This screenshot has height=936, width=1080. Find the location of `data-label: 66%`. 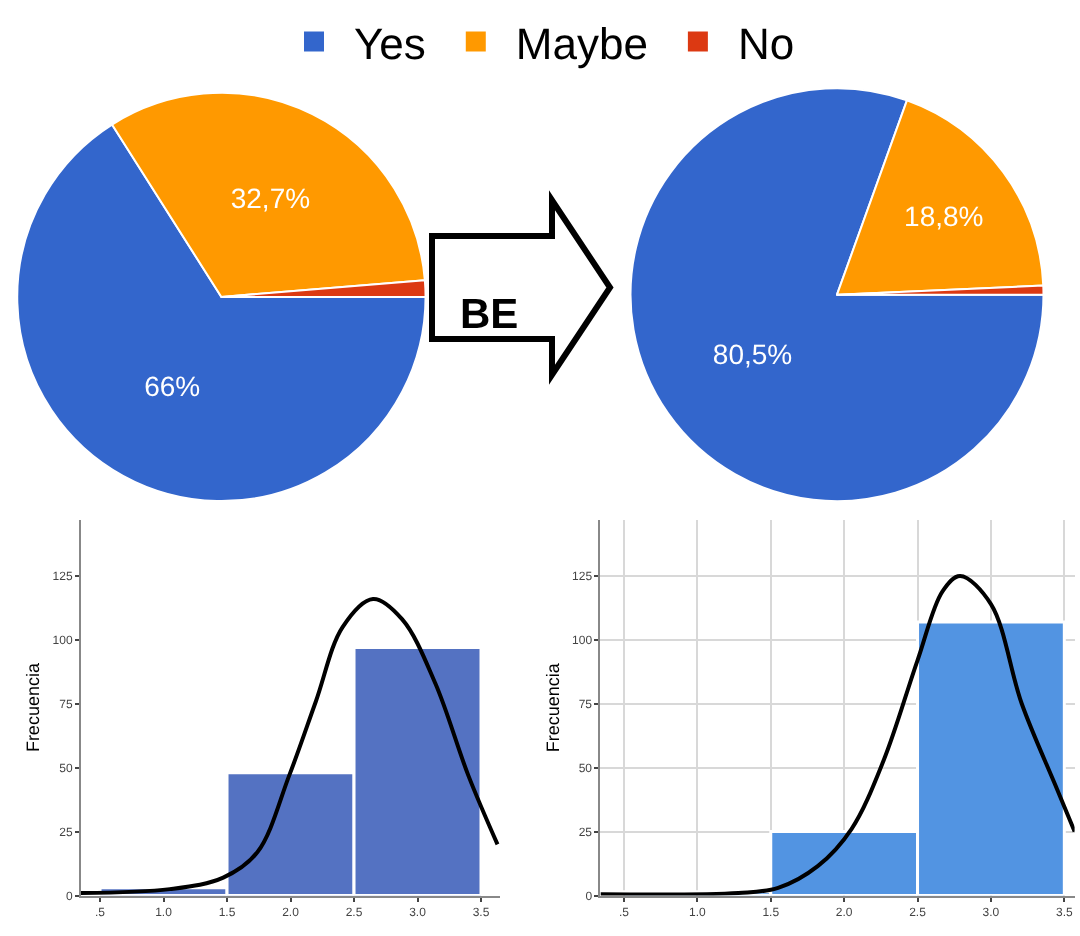

data-label: 66% is located at coordinates (172, 386).